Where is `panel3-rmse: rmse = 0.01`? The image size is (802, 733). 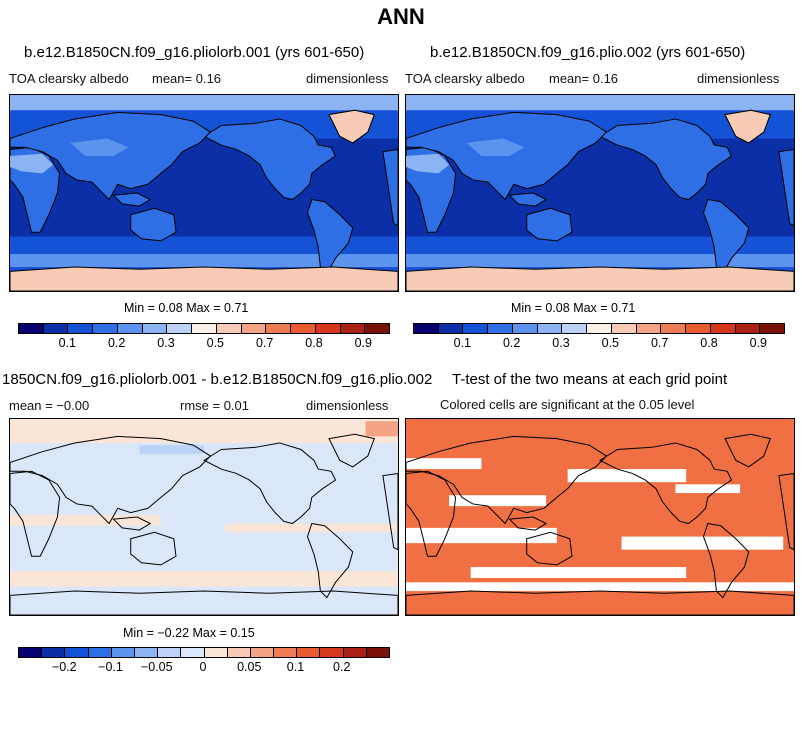
panel3-rmse: rmse = 0.01 is located at coordinates (215, 405).